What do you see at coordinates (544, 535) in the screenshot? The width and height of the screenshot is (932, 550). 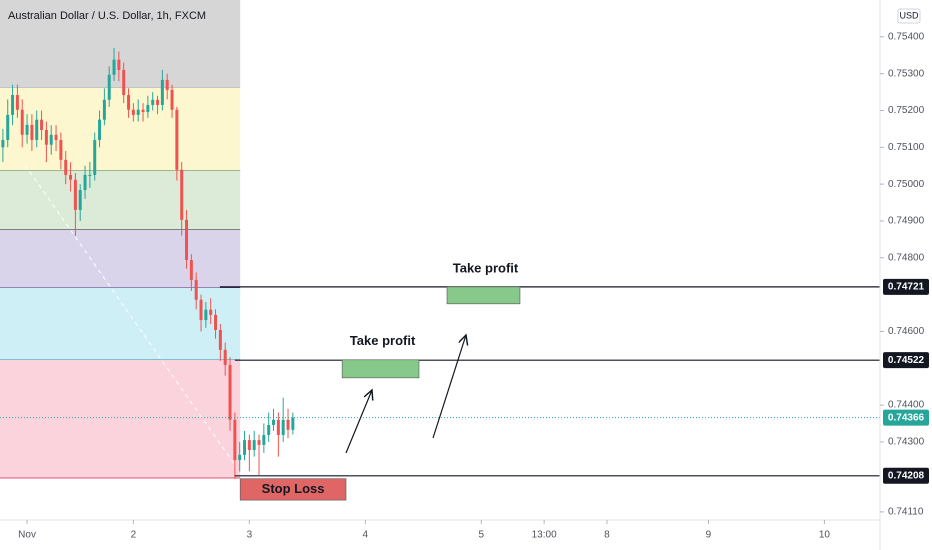 I see `x-tick-label: 13:00` at bounding box center [544, 535].